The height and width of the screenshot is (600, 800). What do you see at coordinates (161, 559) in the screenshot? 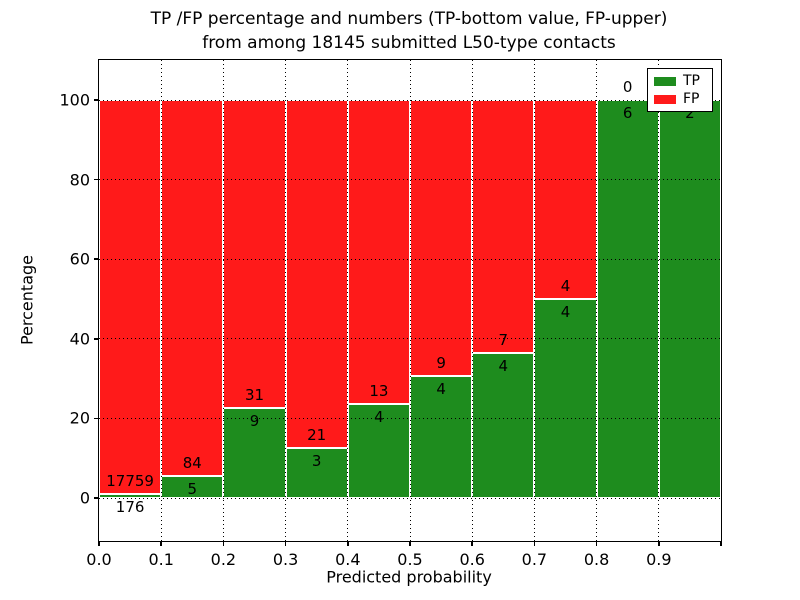
I see `x-tick-label: 0.1` at bounding box center [161, 559].